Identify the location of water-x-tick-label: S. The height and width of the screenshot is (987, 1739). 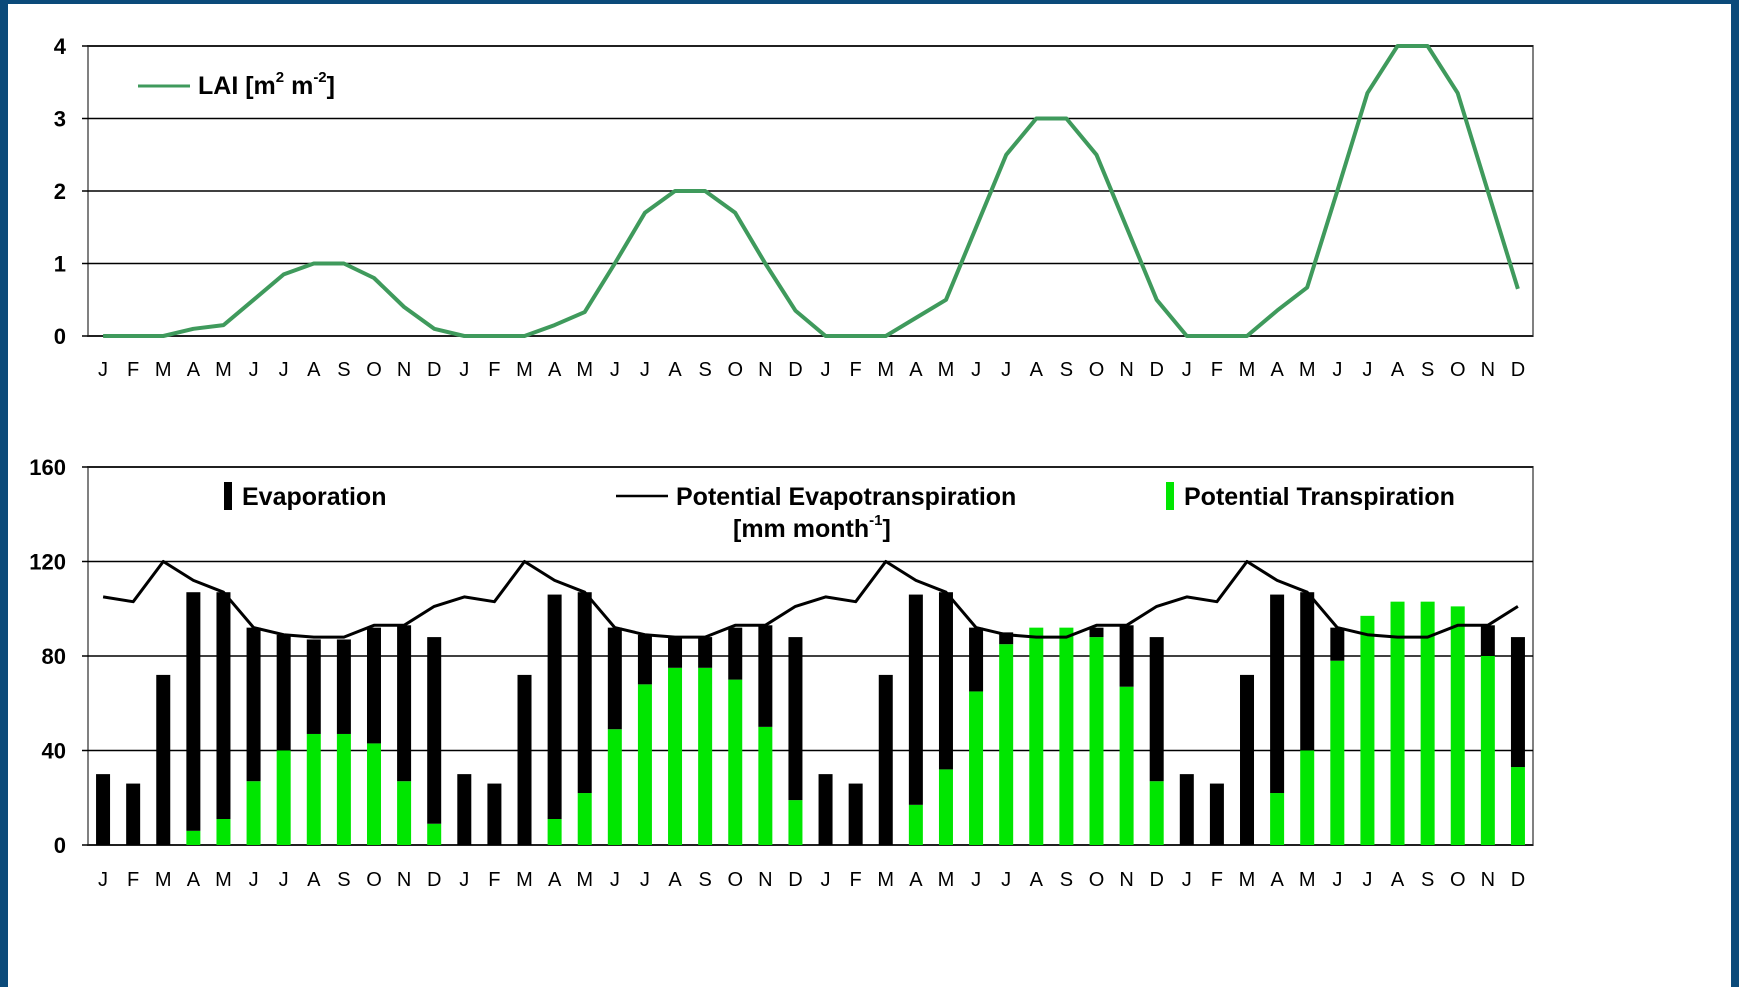
(1066, 880).